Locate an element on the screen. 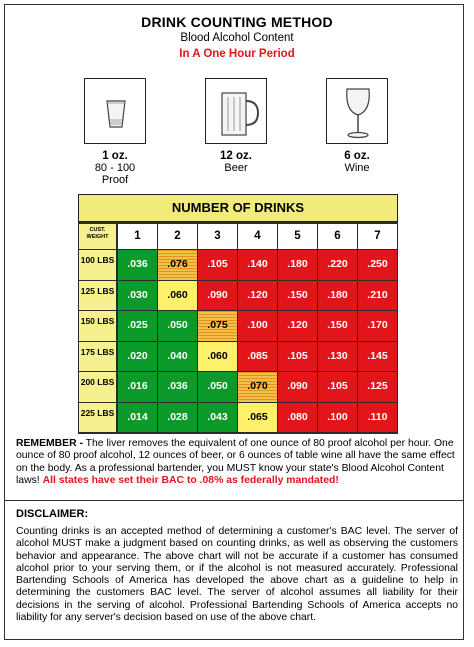 This screenshot has width=474, height=647. beer-mug-icon is located at coordinates (240, 114).